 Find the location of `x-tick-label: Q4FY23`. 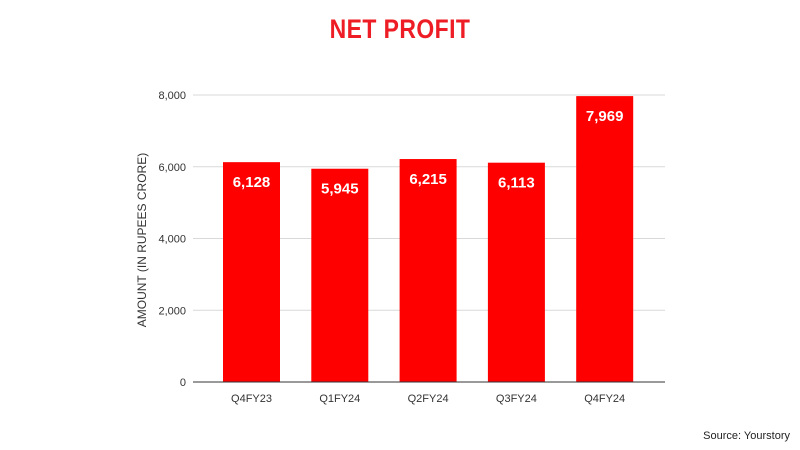

x-tick-label: Q4FY23 is located at coordinates (251, 399).